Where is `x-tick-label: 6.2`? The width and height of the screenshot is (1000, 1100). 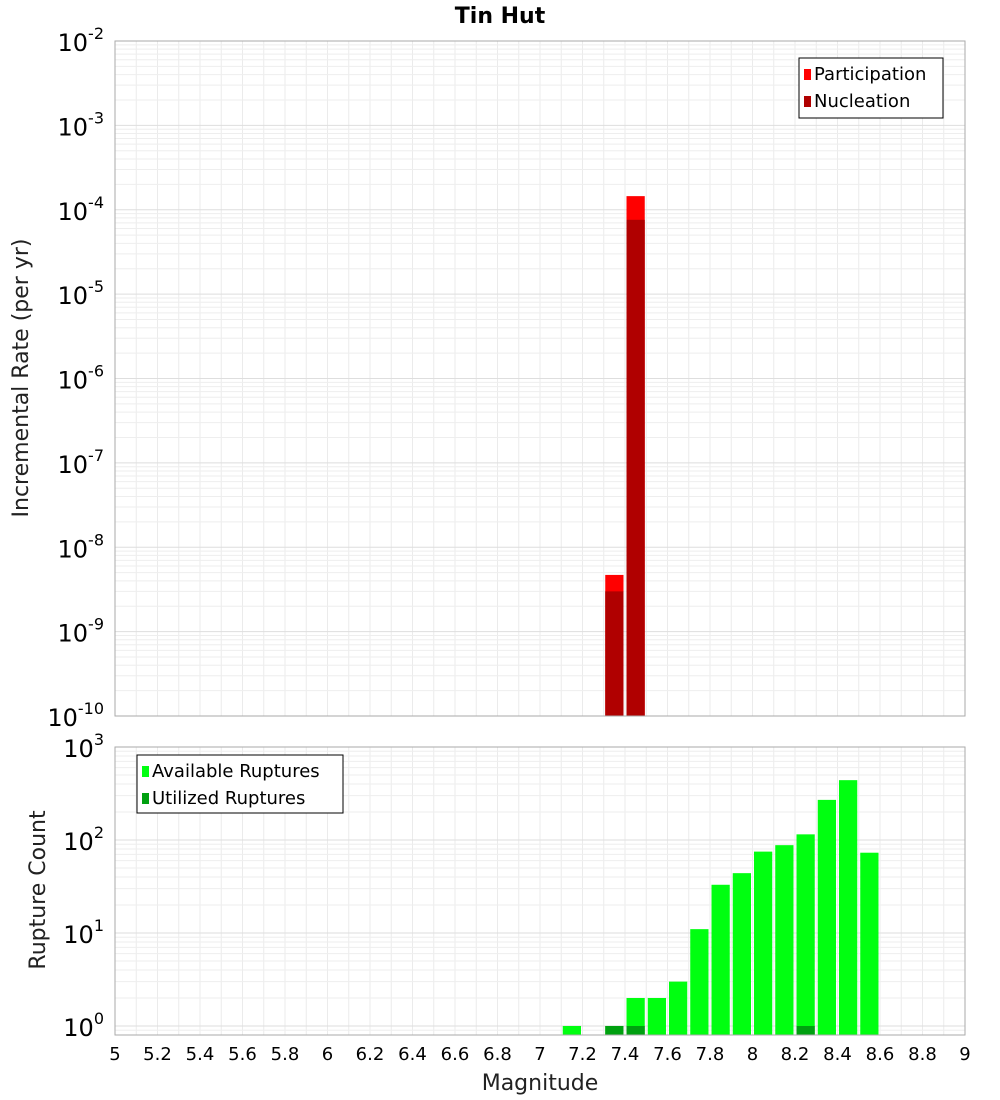
x-tick-label: 6.2 is located at coordinates (370, 1054).